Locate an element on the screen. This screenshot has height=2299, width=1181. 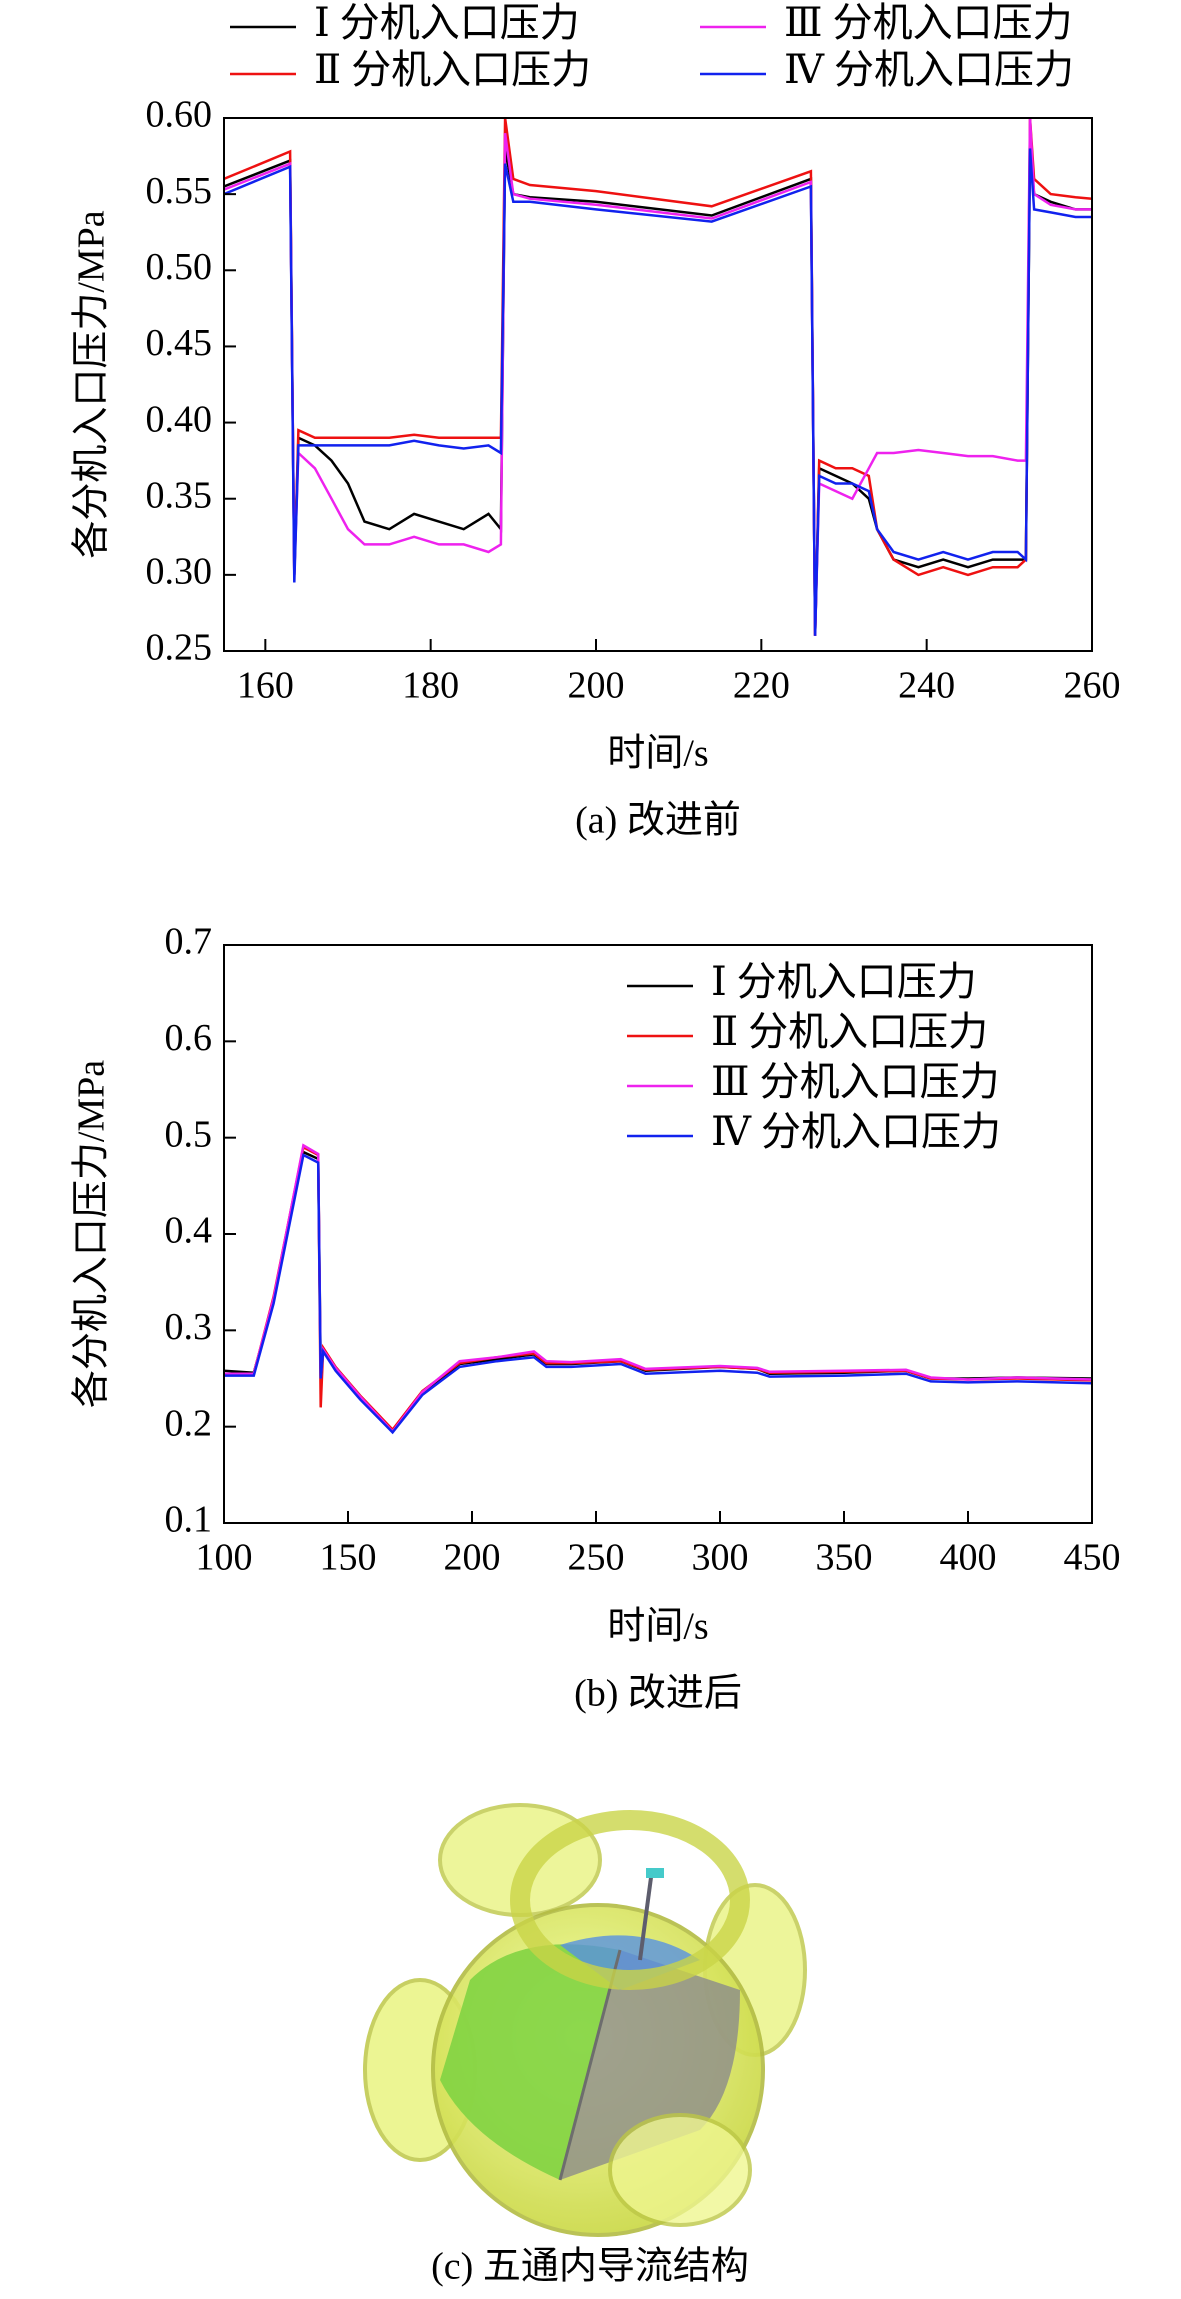
y-tick-label: 0.3 is located at coordinates (189, 1327).